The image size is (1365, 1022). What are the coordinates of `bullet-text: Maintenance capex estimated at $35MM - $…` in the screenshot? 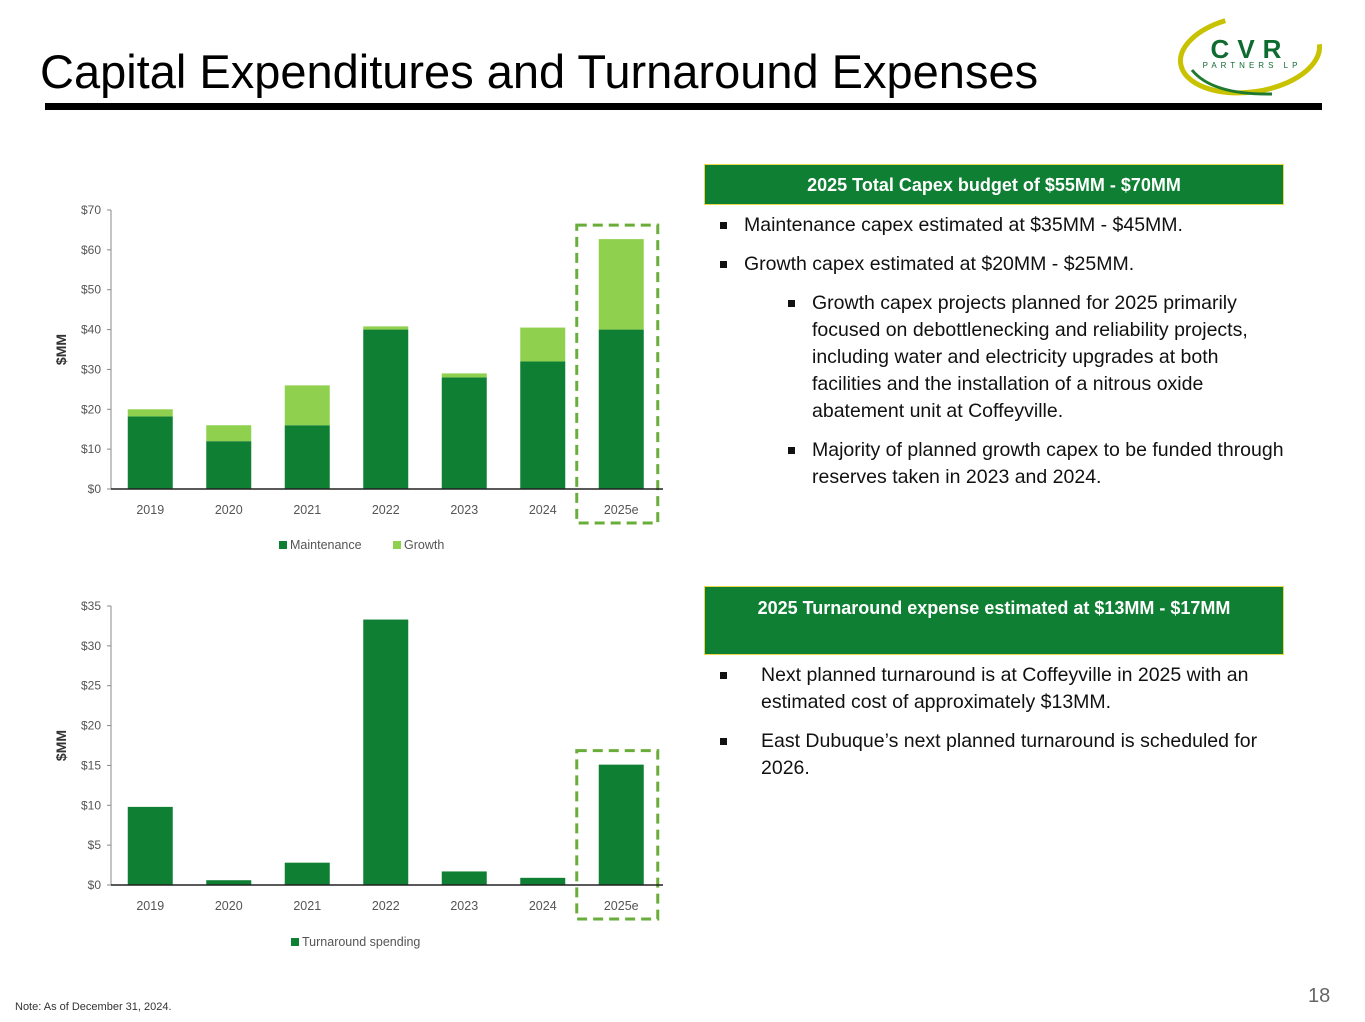 It's located at (963, 225).